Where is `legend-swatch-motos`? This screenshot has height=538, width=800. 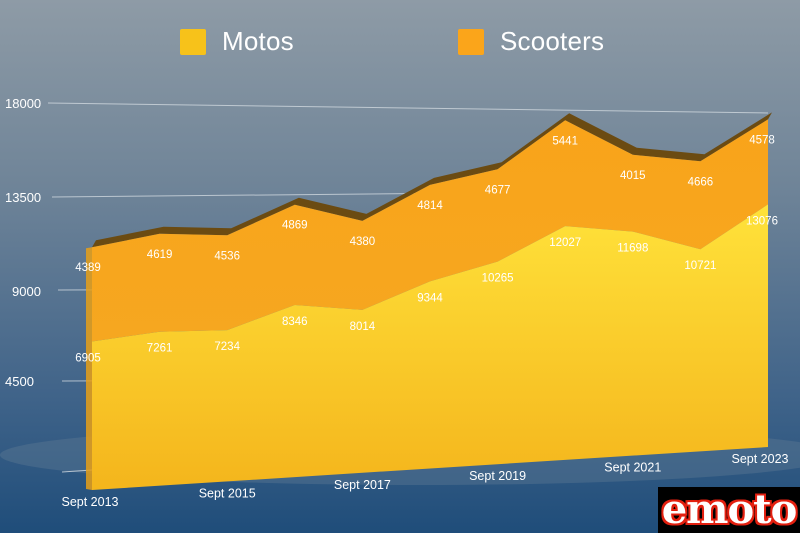
legend-swatch-motos is located at coordinates (193, 41).